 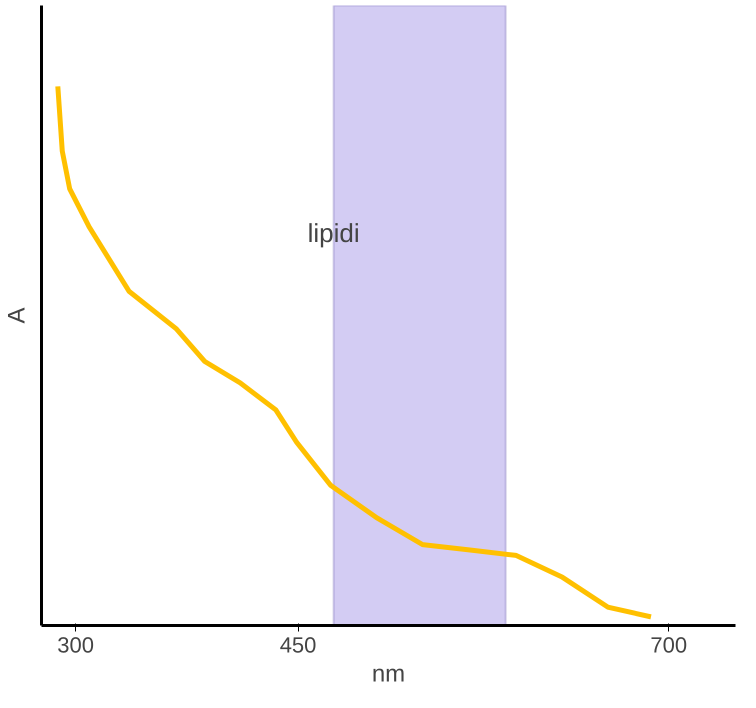 What do you see at coordinates (17, 315) in the screenshot?
I see `y-axis-title: A` at bounding box center [17, 315].